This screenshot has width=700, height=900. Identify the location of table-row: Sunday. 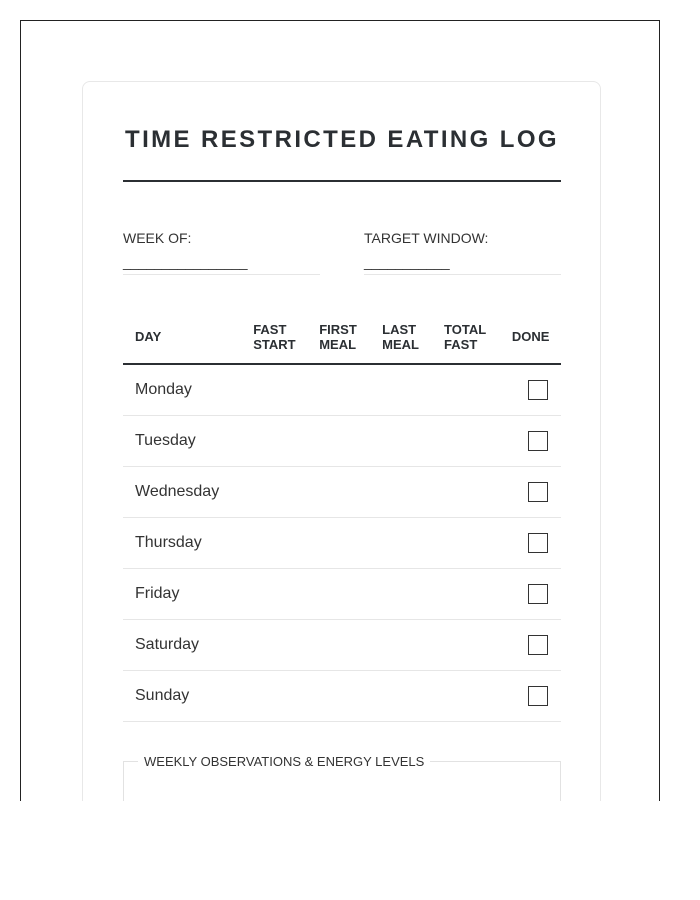
(342, 696).